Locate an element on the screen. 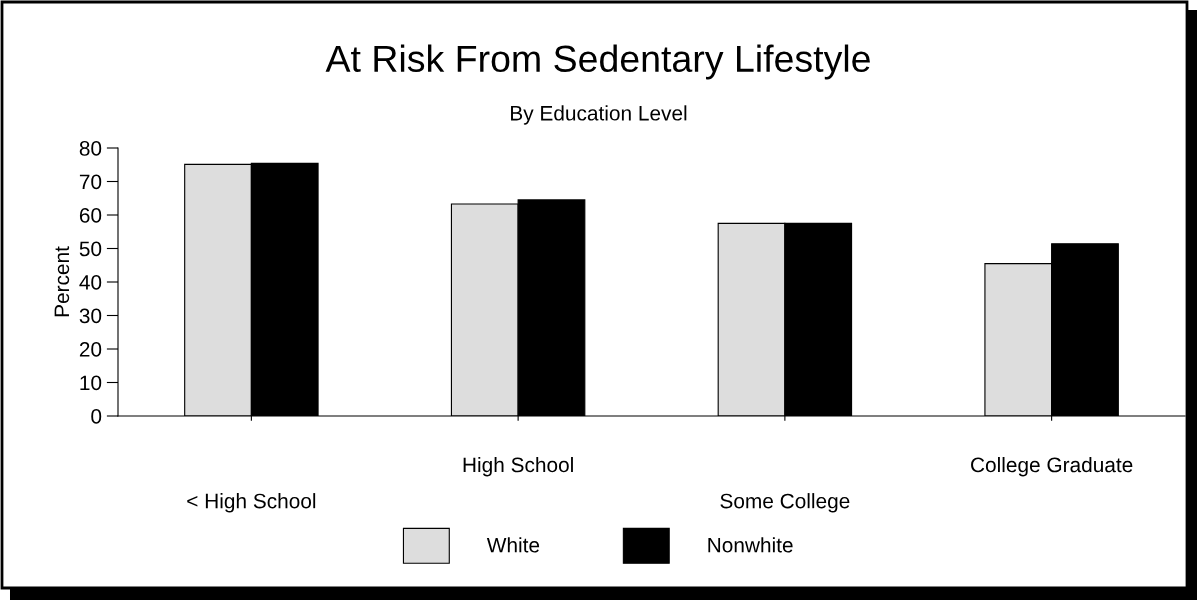 The image size is (1197, 600). y-tick-label: 10 is located at coordinates (91, 383).